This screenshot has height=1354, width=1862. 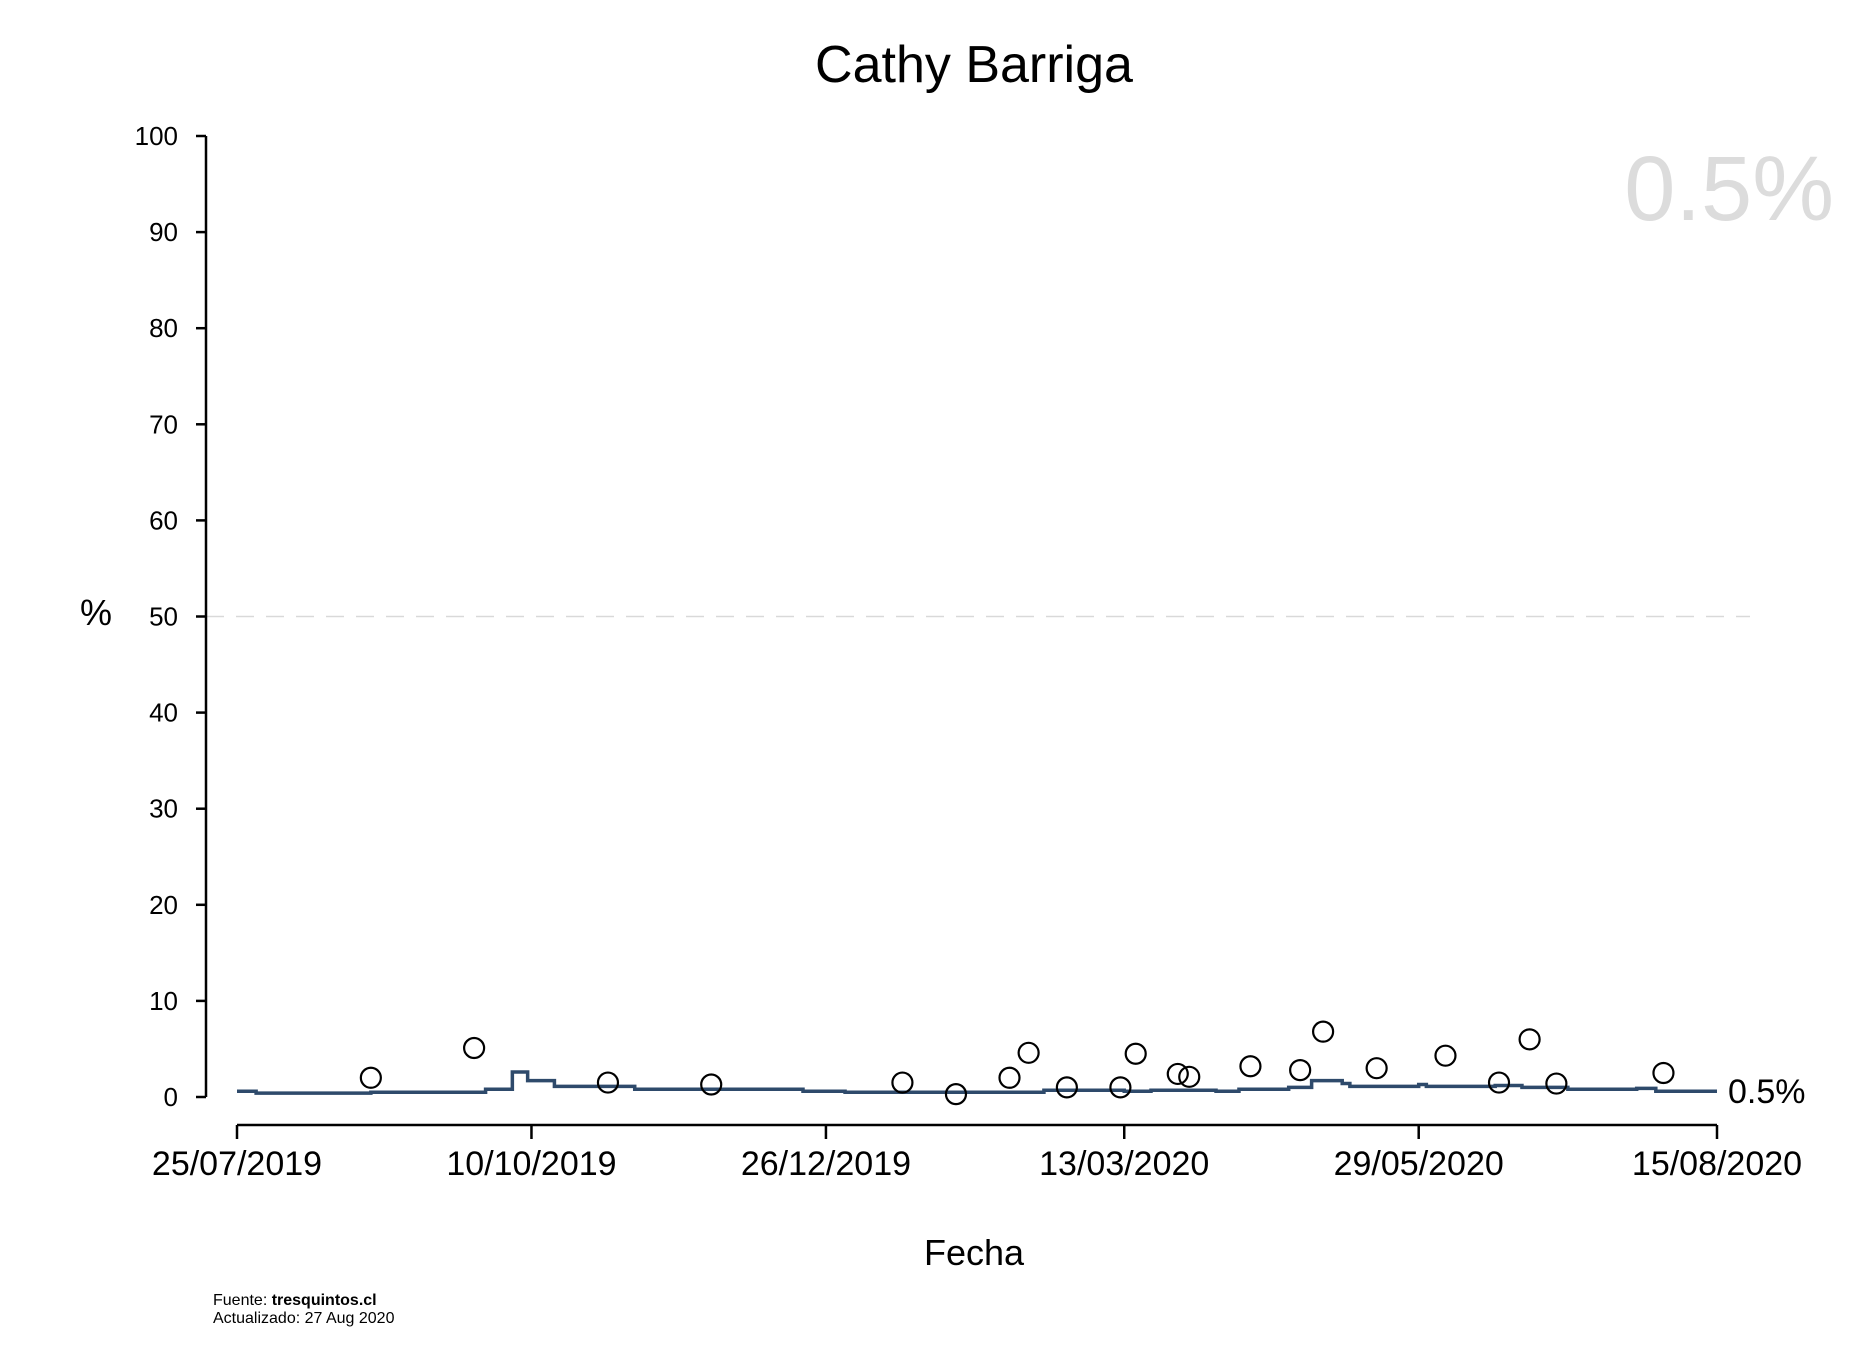 What do you see at coordinates (163, 713) in the screenshot?
I see `y-tick-label: 40` at bounding box center [163, 713].